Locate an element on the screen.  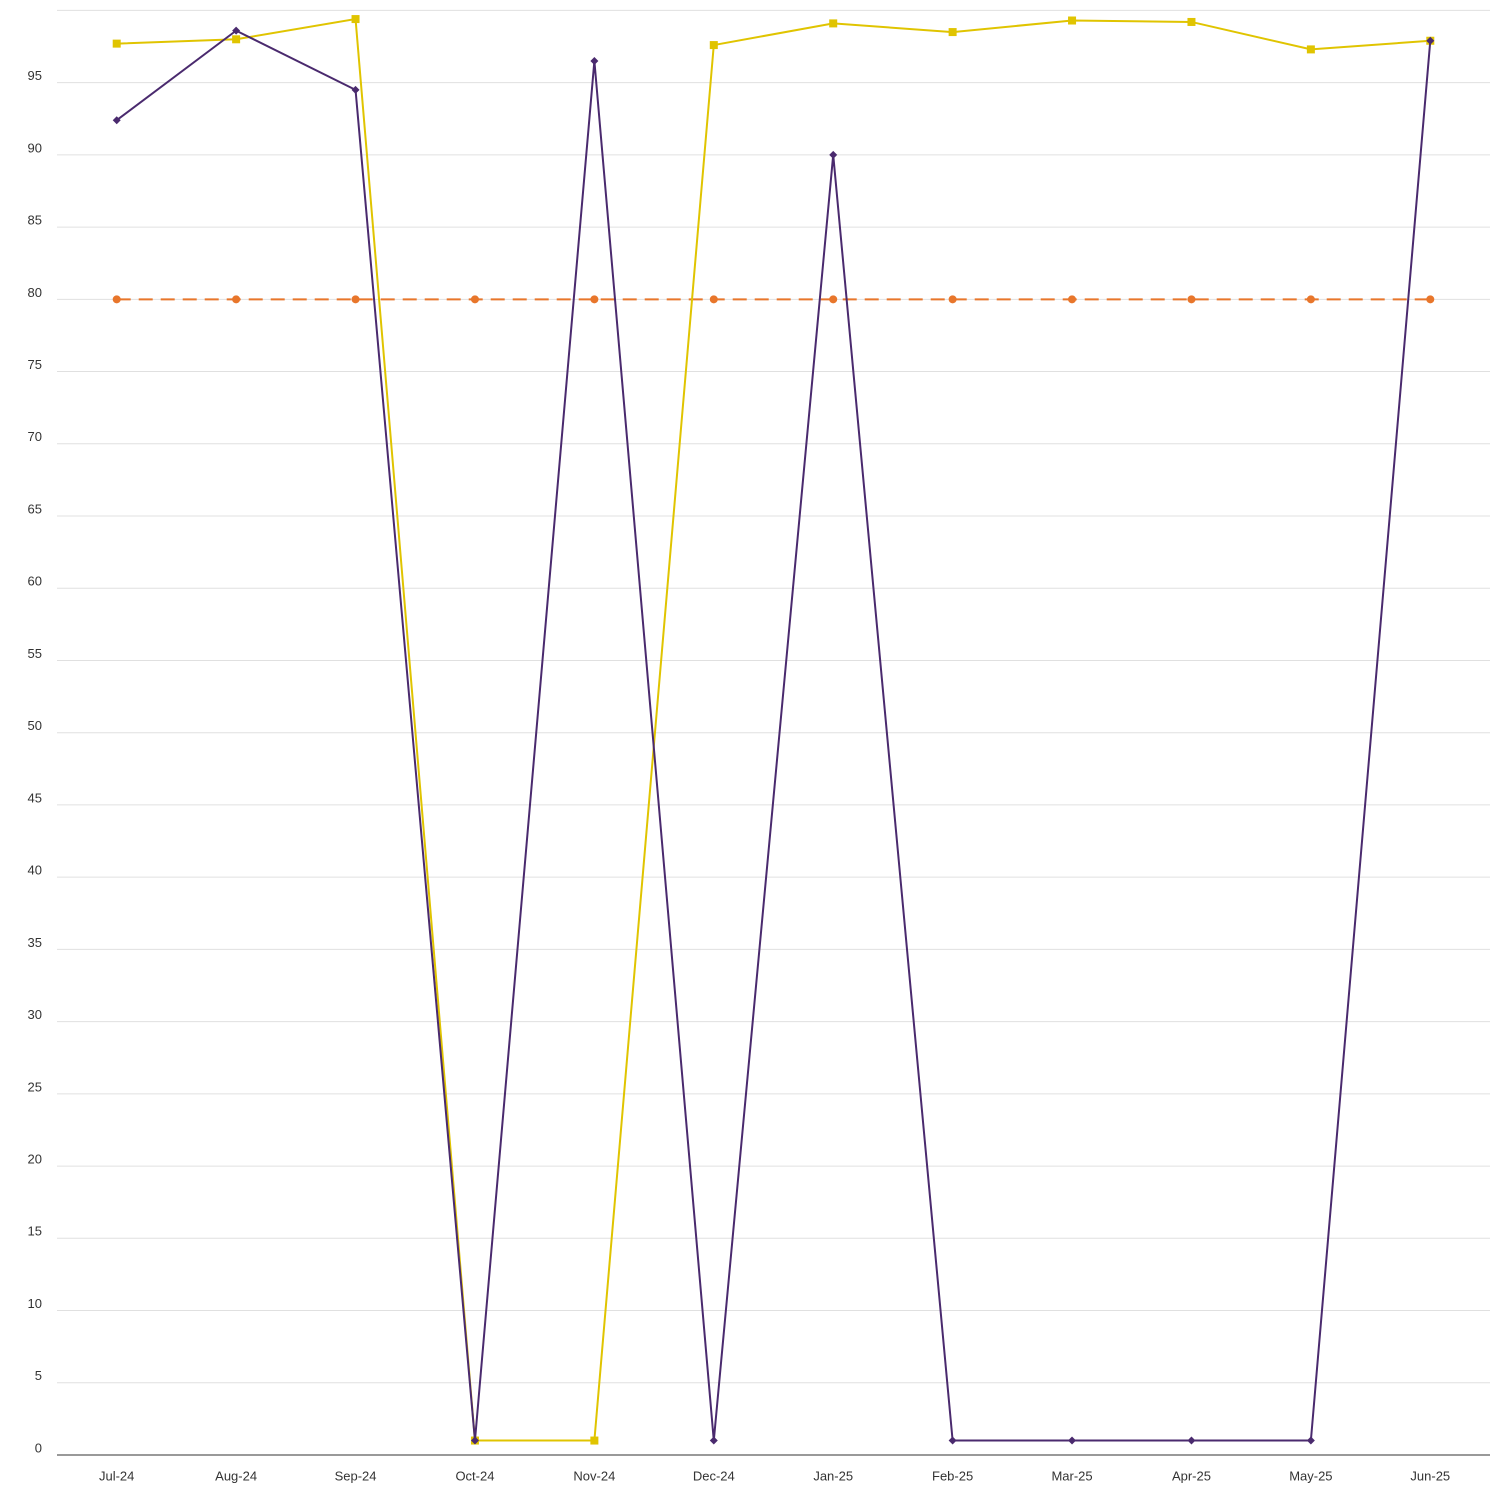
y-tick-label: 25 is located at coordinates (35, 1086).